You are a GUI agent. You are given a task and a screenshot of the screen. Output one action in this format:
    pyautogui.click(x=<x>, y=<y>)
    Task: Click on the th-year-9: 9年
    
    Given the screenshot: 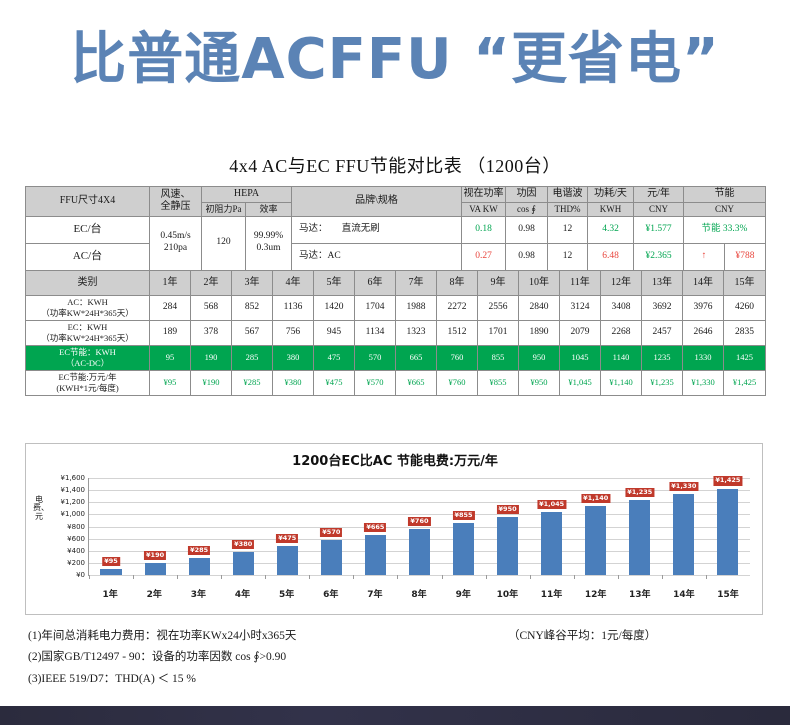 What is the action you would take?
    pyautogui.click(x=498, y=282)
    